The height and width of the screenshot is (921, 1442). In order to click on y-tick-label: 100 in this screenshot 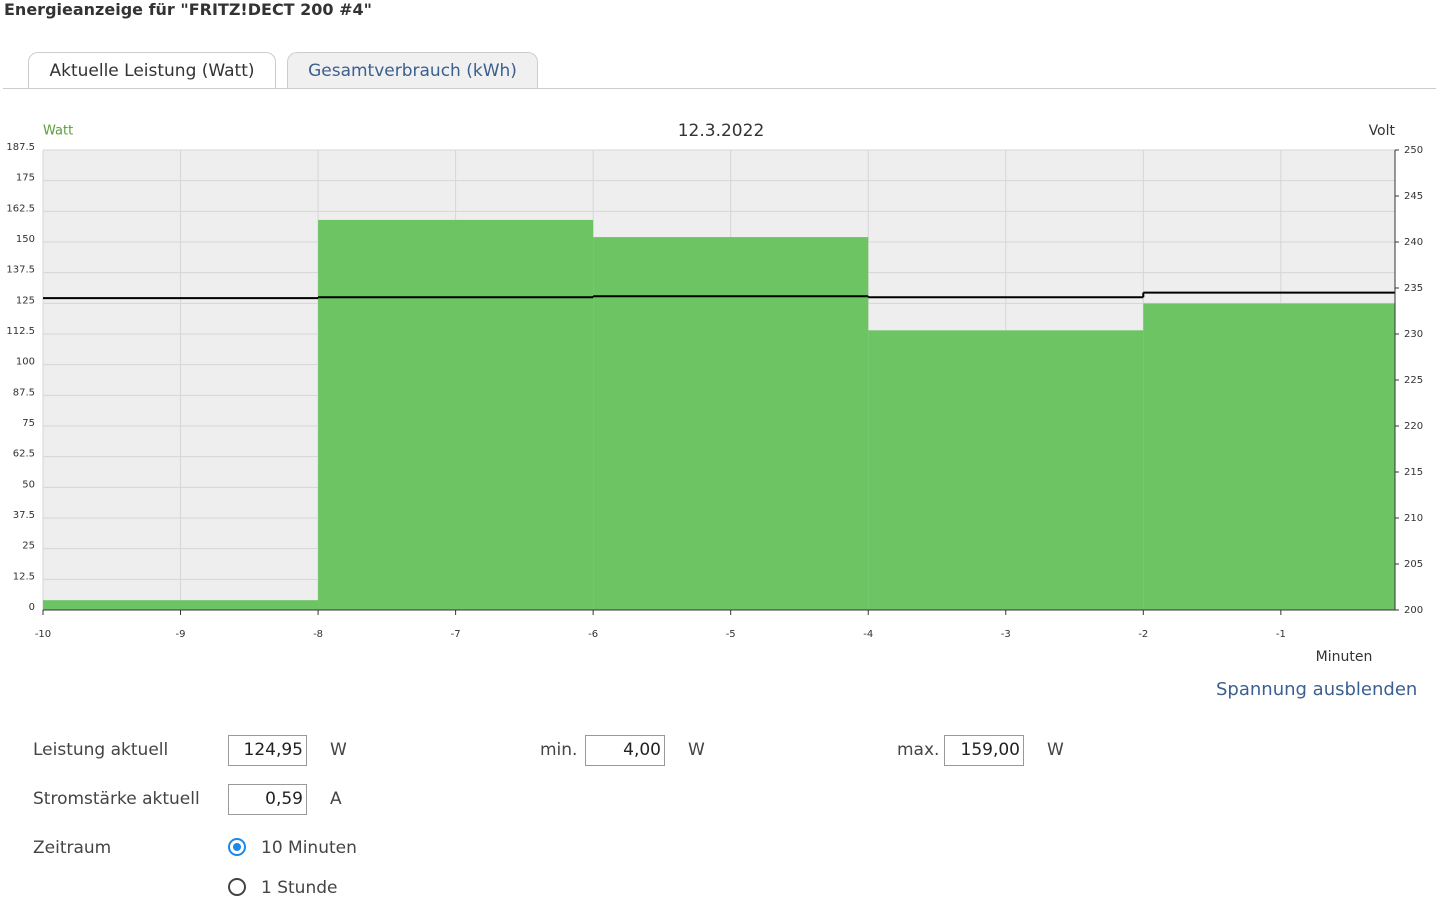, I will do `click(25, 362)`.